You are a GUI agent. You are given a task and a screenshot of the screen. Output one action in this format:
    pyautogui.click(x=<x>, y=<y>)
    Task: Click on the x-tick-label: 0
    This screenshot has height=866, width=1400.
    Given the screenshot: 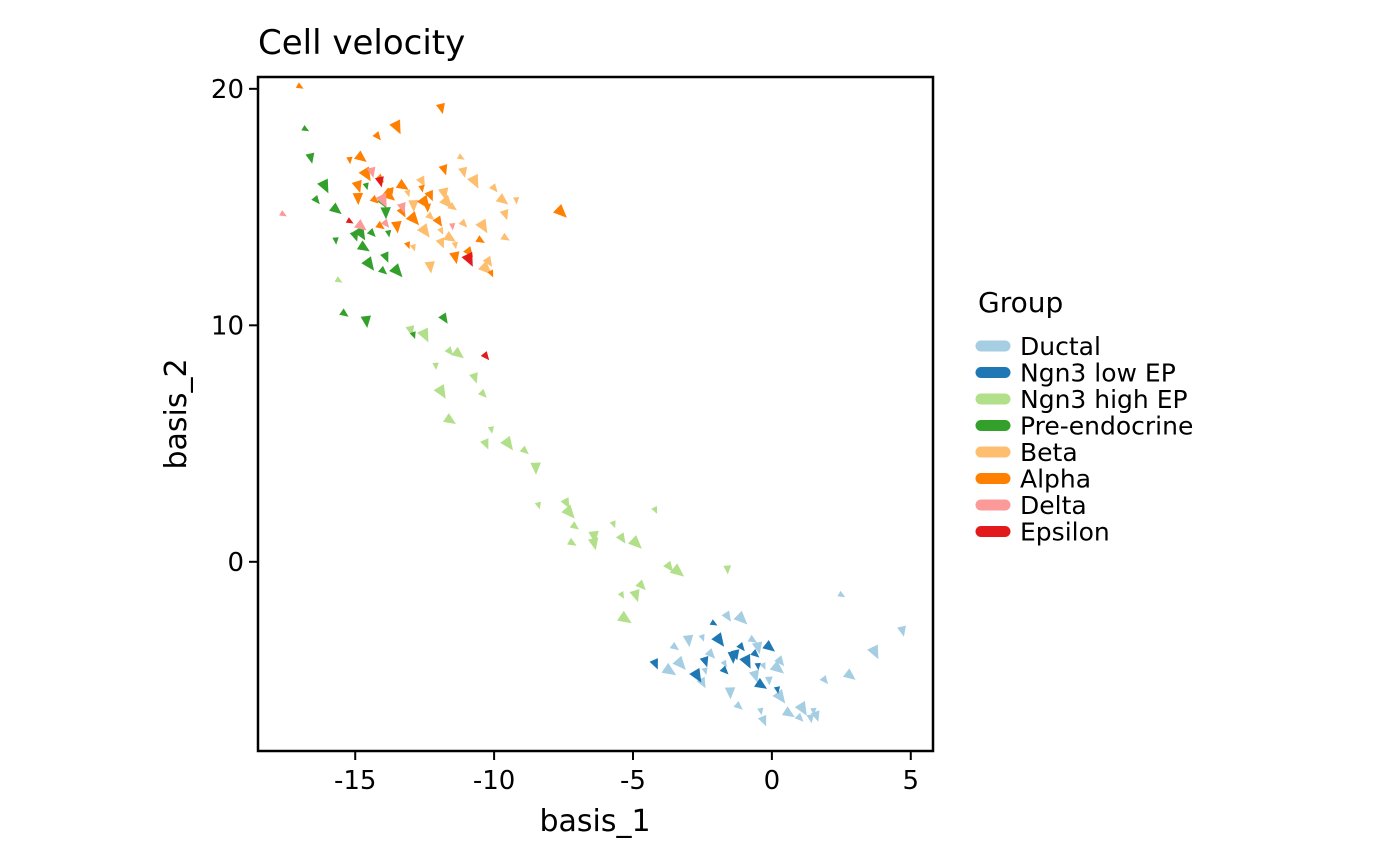 What is the action you would take?
    pyautogui.click(x=772, y=781)
    